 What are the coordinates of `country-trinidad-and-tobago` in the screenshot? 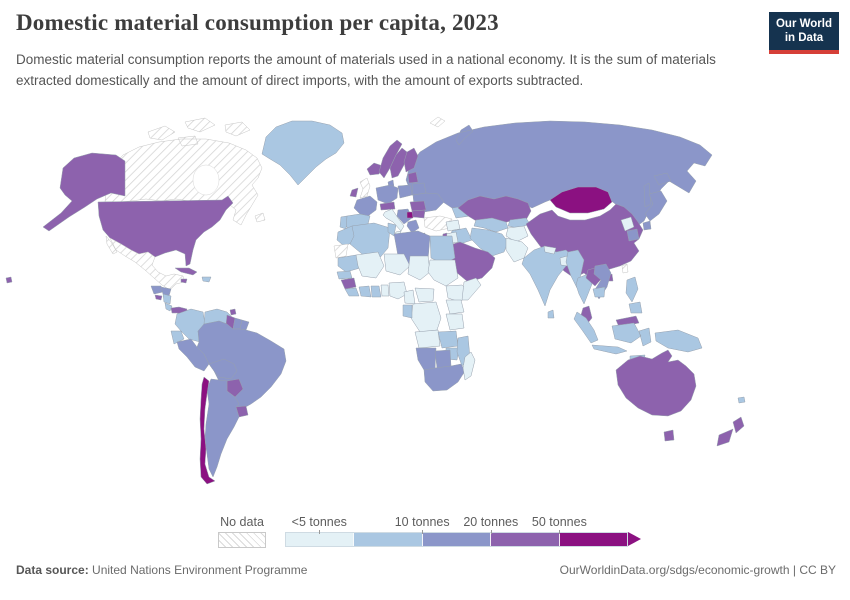 It's located at (233, 312).